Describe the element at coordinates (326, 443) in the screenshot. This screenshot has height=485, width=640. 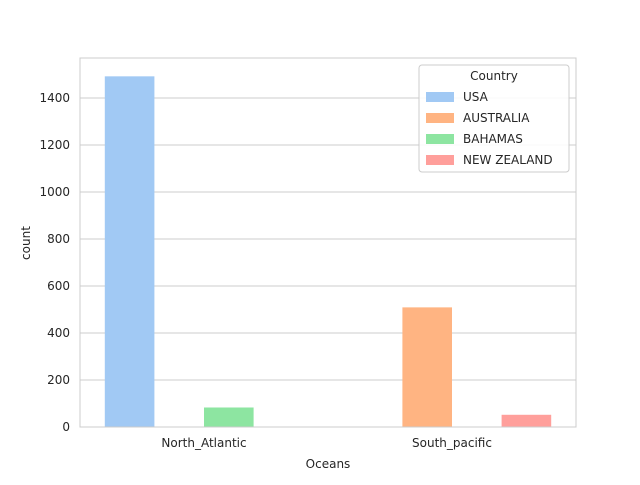
I see `x-axis-ticks: North_Atlantic South_pacific` at that location.